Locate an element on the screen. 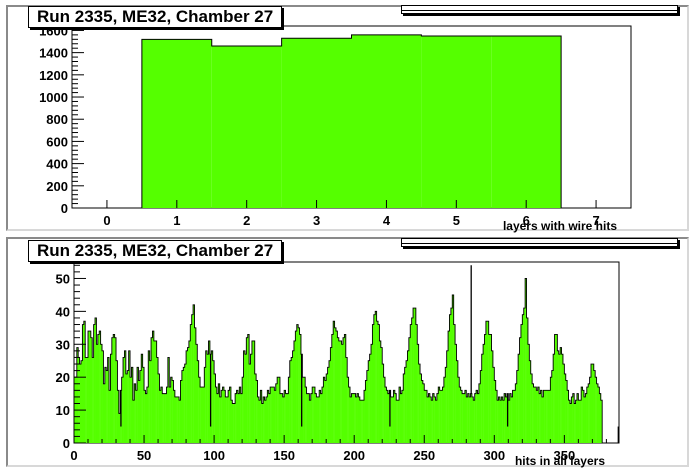 The image size is (696, 472). y-tick-label: 0 is located at coordinates (66, 443).